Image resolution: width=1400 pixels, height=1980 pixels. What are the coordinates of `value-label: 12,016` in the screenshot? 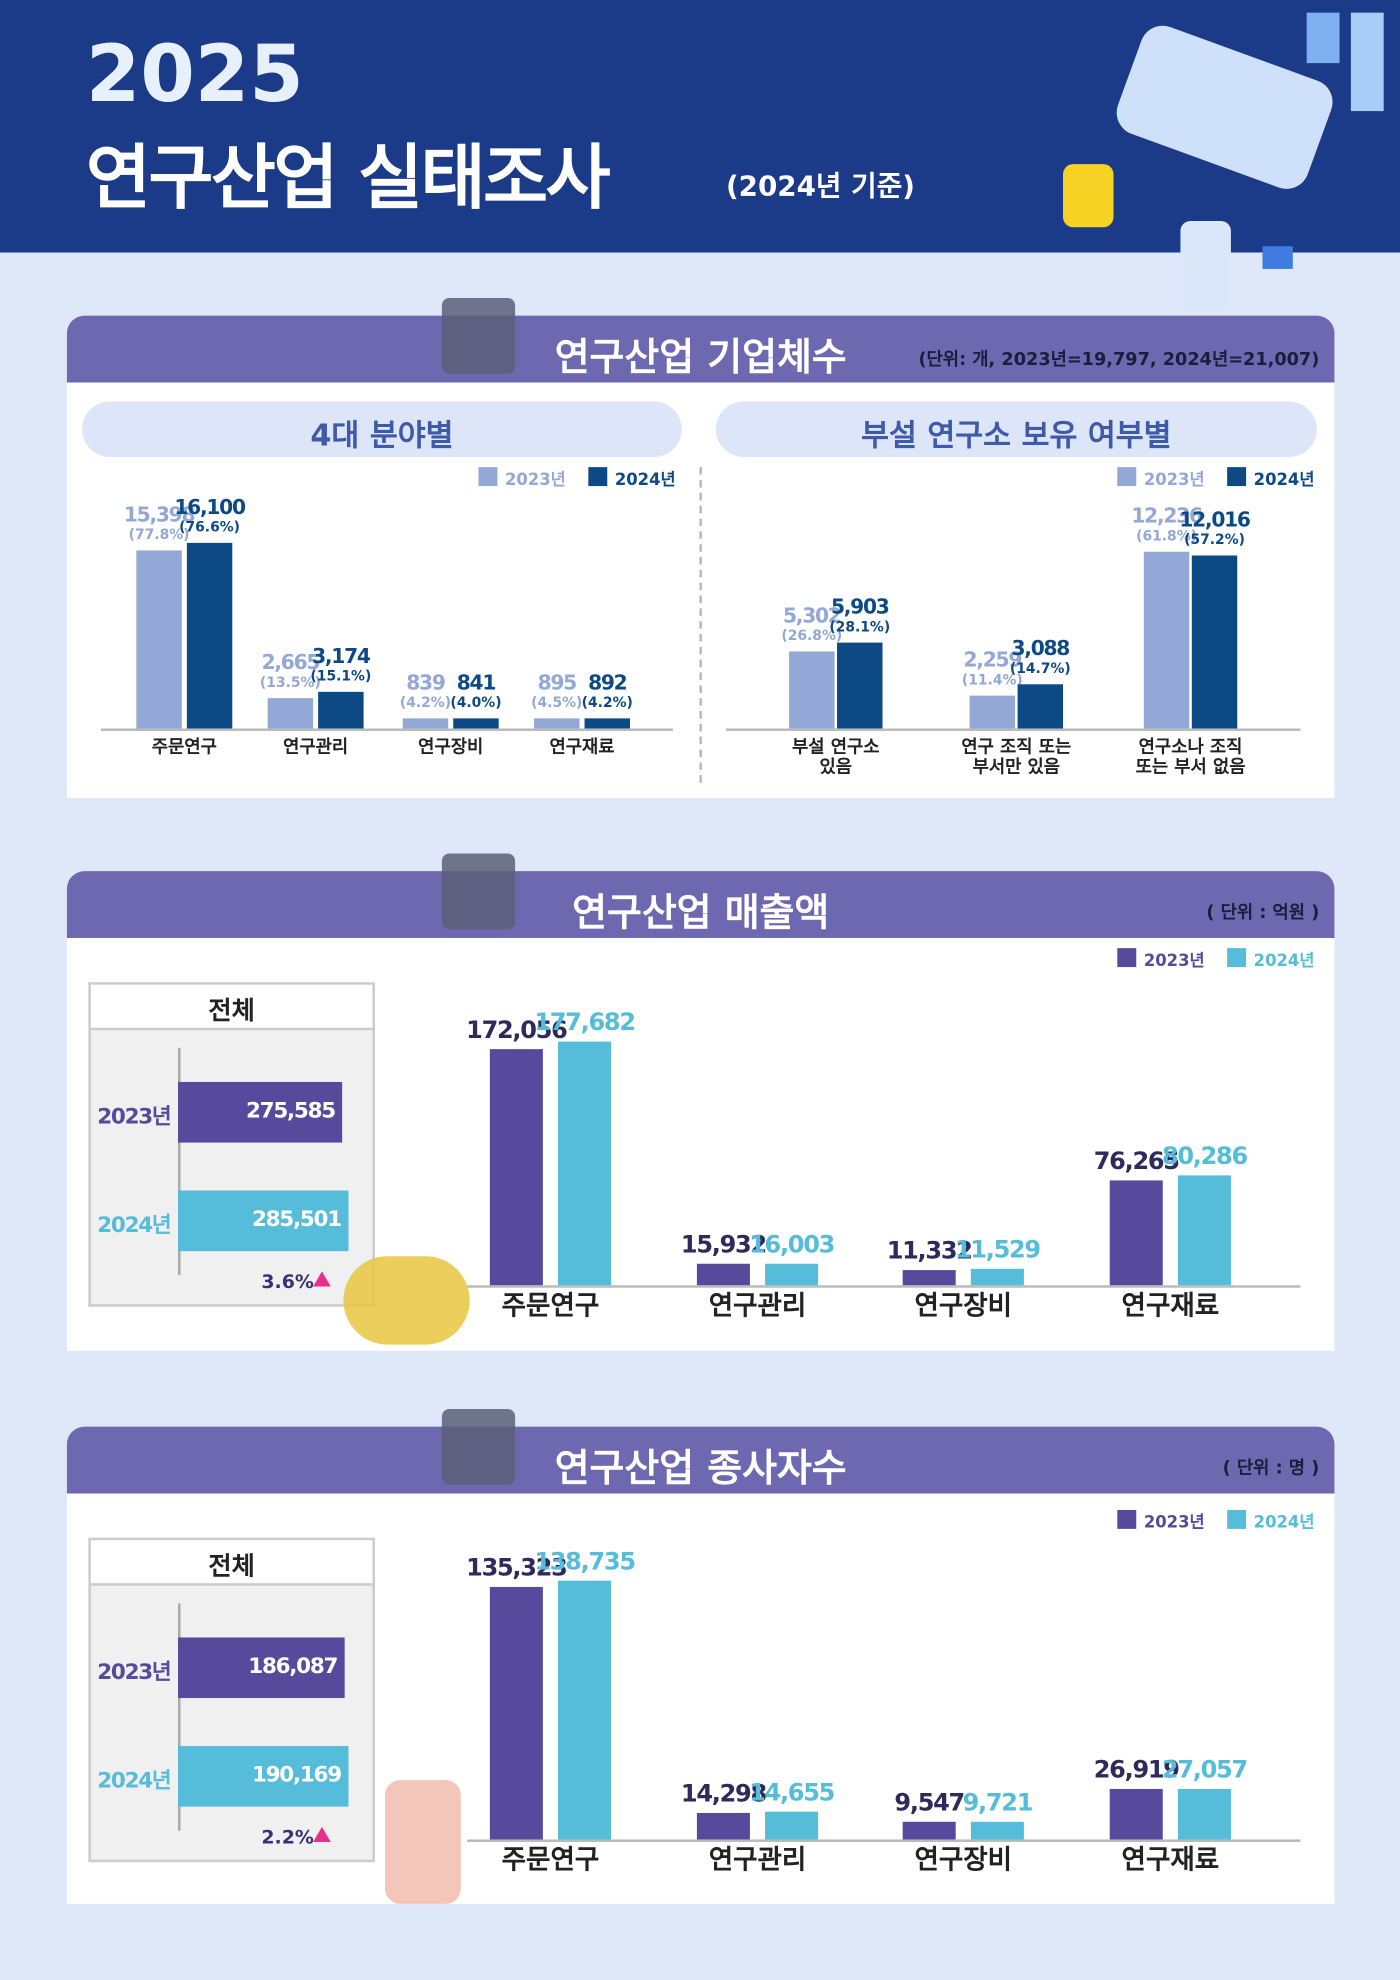 It's located at (1215, 518).